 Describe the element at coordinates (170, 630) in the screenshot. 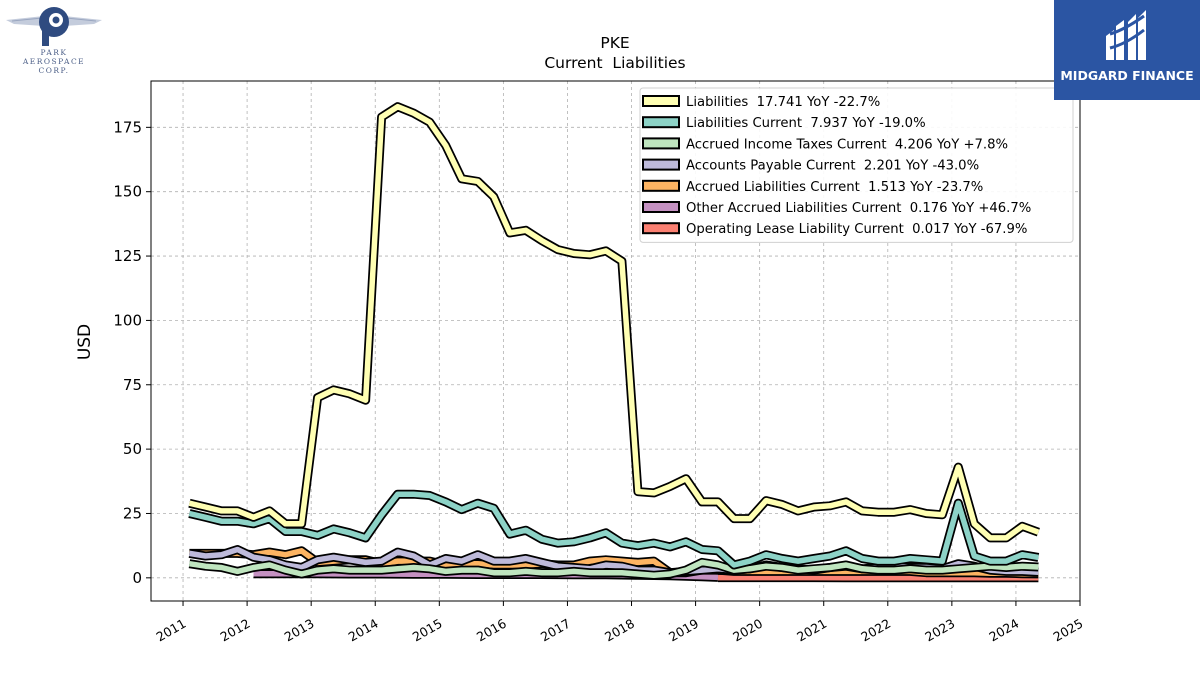

I see `x-tick-label: 2011` at that location.